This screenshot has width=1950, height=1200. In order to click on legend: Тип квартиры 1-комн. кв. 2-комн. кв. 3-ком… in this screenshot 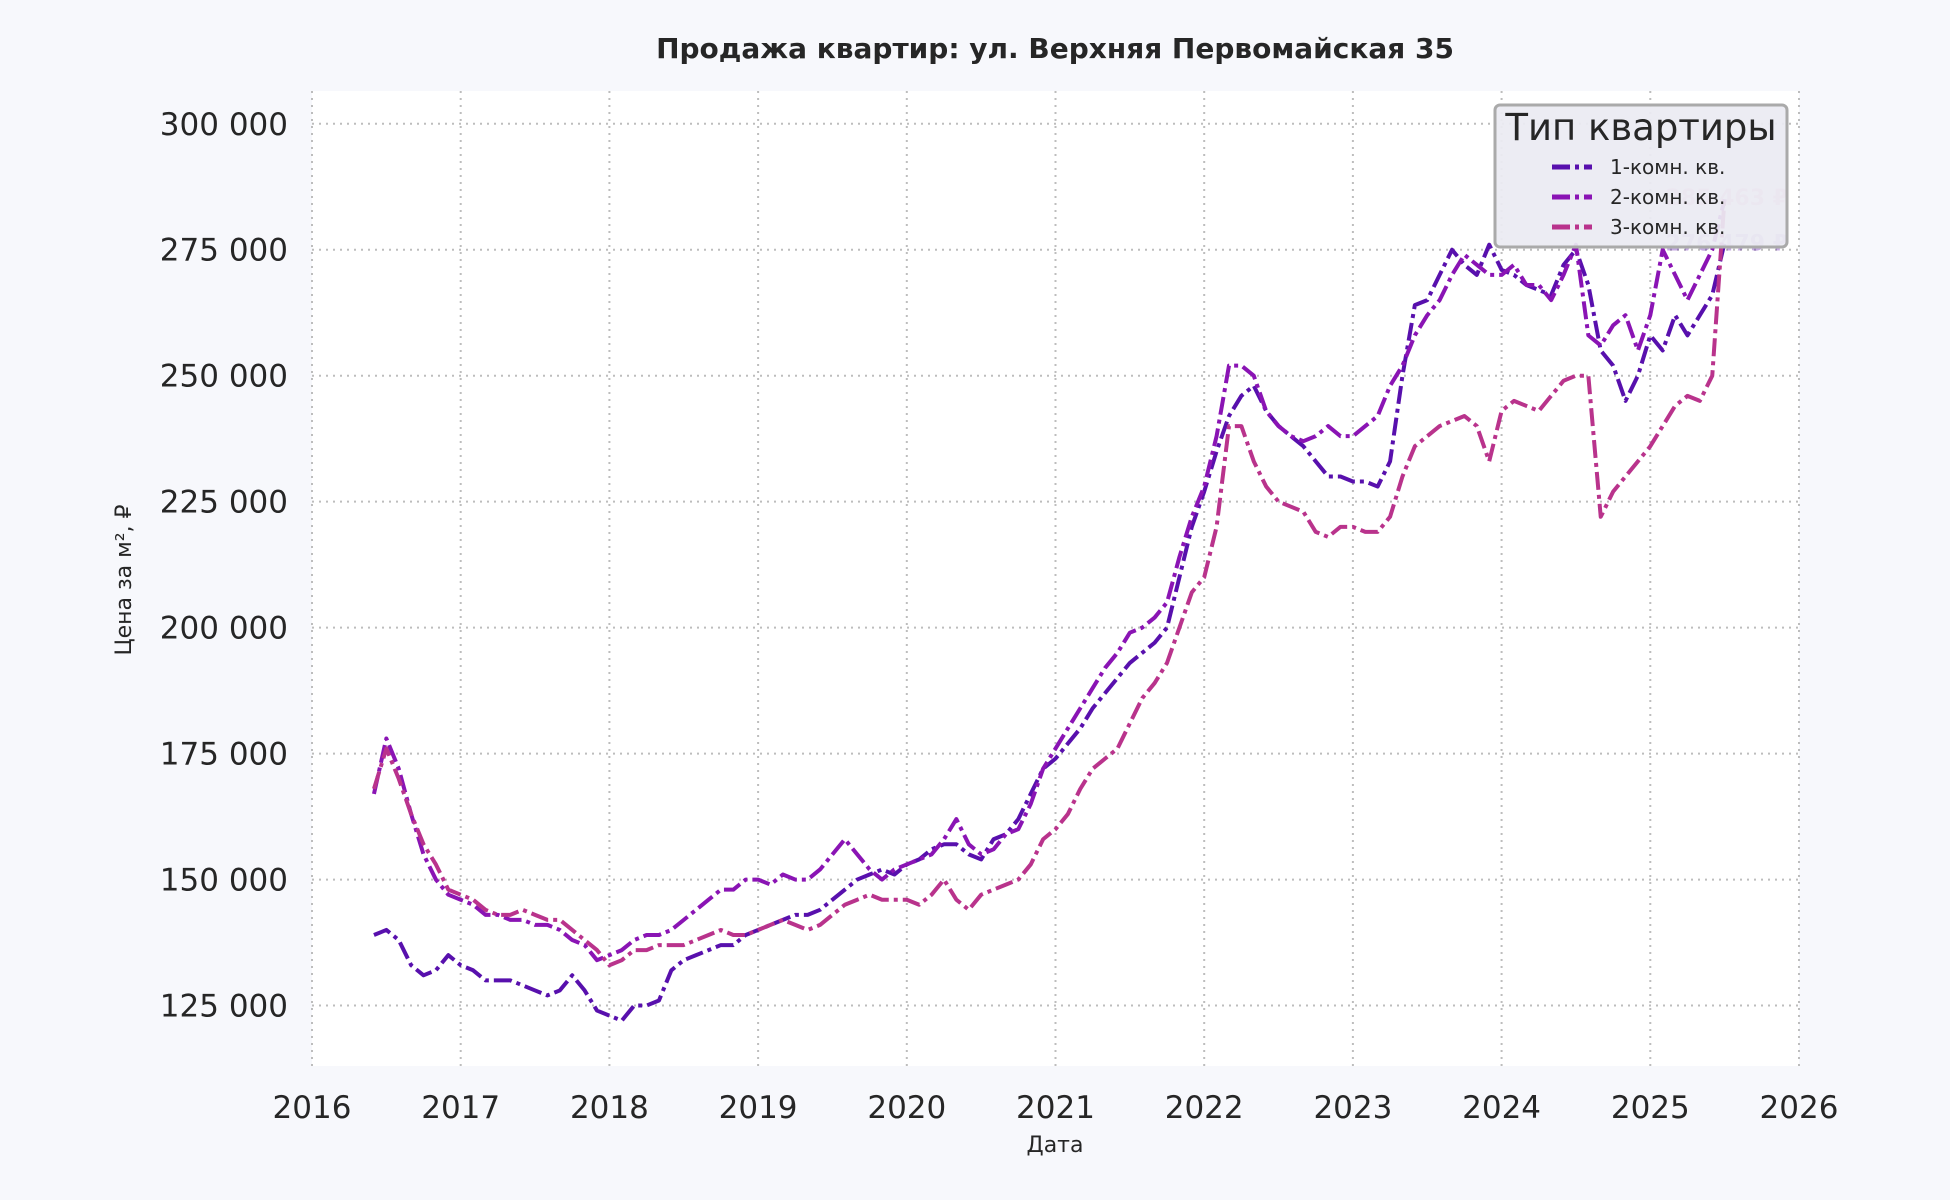, I will do `click(1641, 176)`.